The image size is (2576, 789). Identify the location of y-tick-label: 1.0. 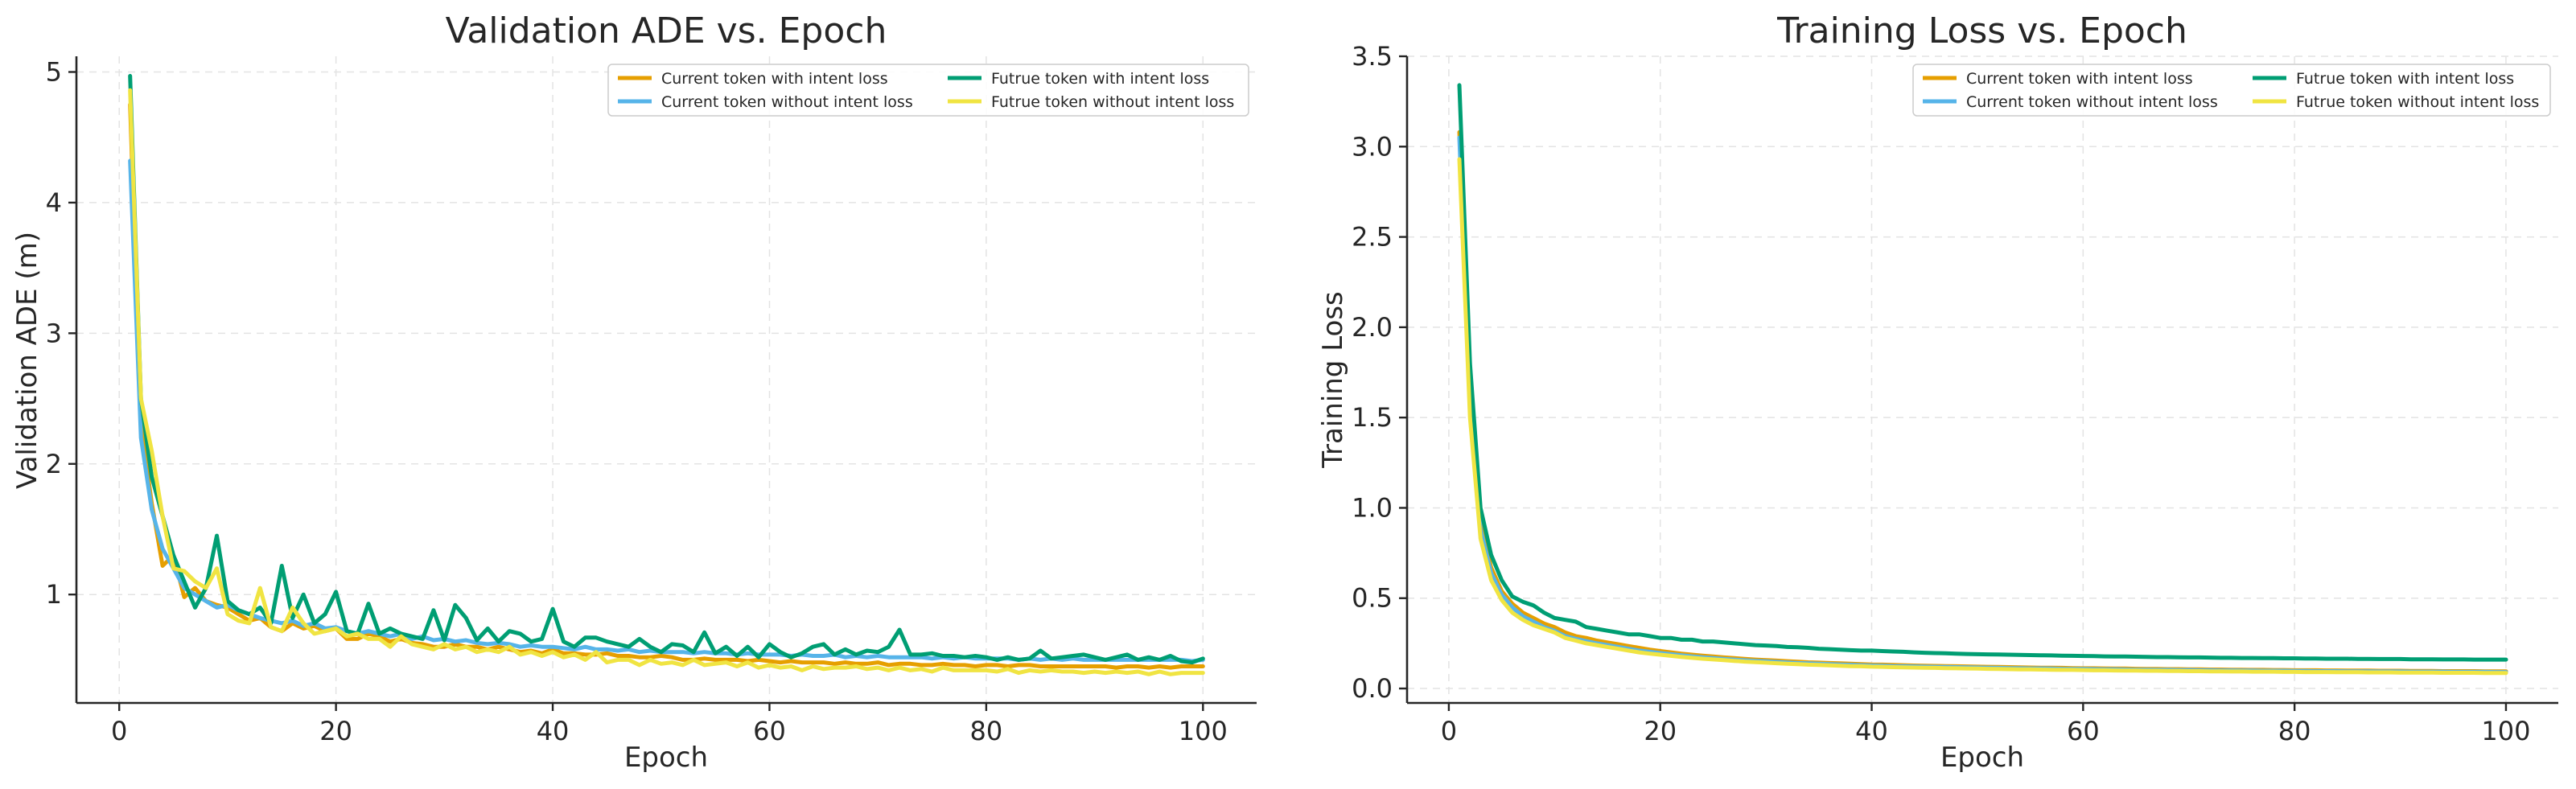
(1372, 508).